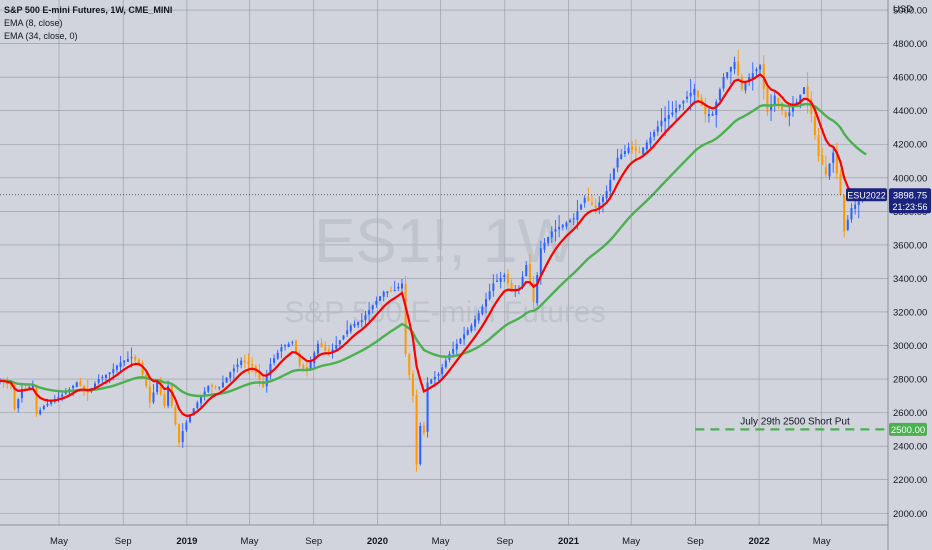 This screenshot has height=550, width=932. I want to click on symbol-label: ESU2022, so click(866, 195).